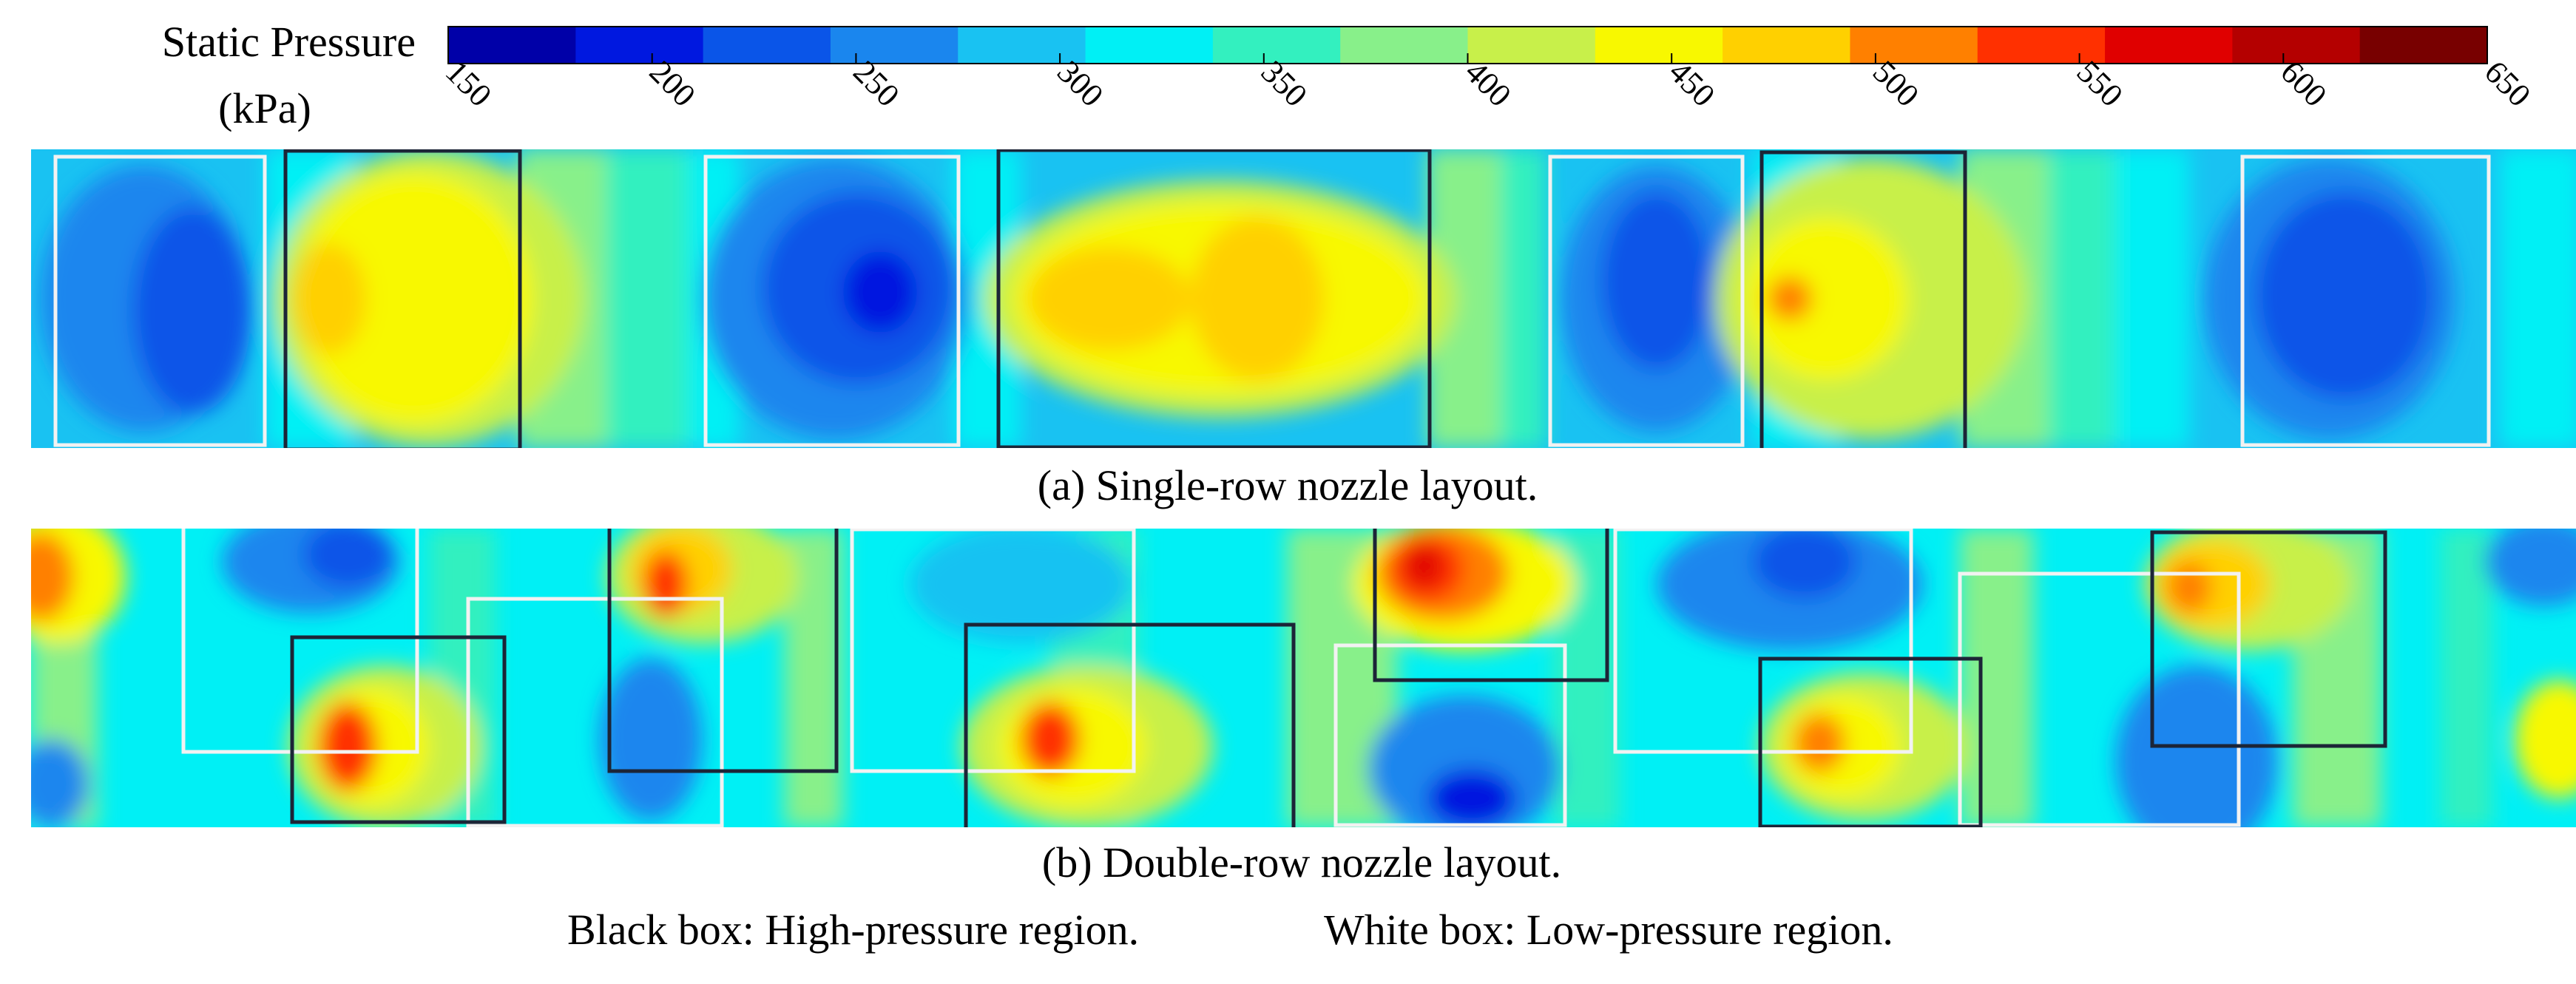 Image resolution: width=2576 pixels, height=984 pixels. What do you see at coordinates (853, 930) in the screenshot?
I see `legend-black-box: Black box: High-pressure region.` at bounding box center [853, 930].